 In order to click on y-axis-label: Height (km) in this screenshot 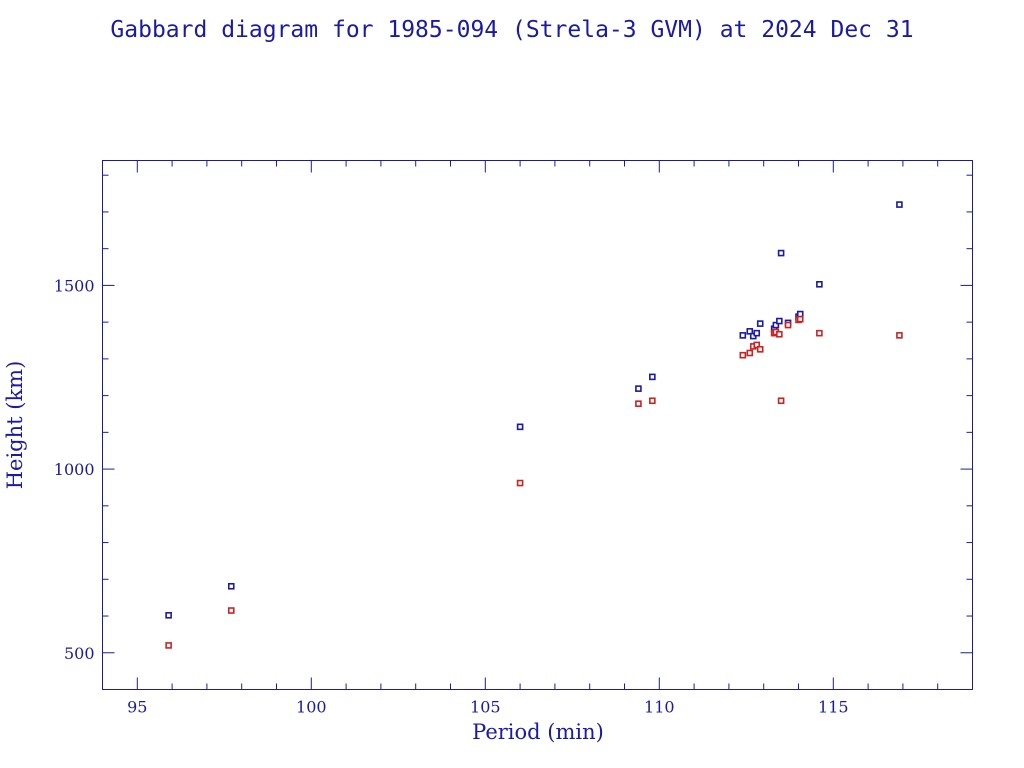, I will do `click(15, 425)`.